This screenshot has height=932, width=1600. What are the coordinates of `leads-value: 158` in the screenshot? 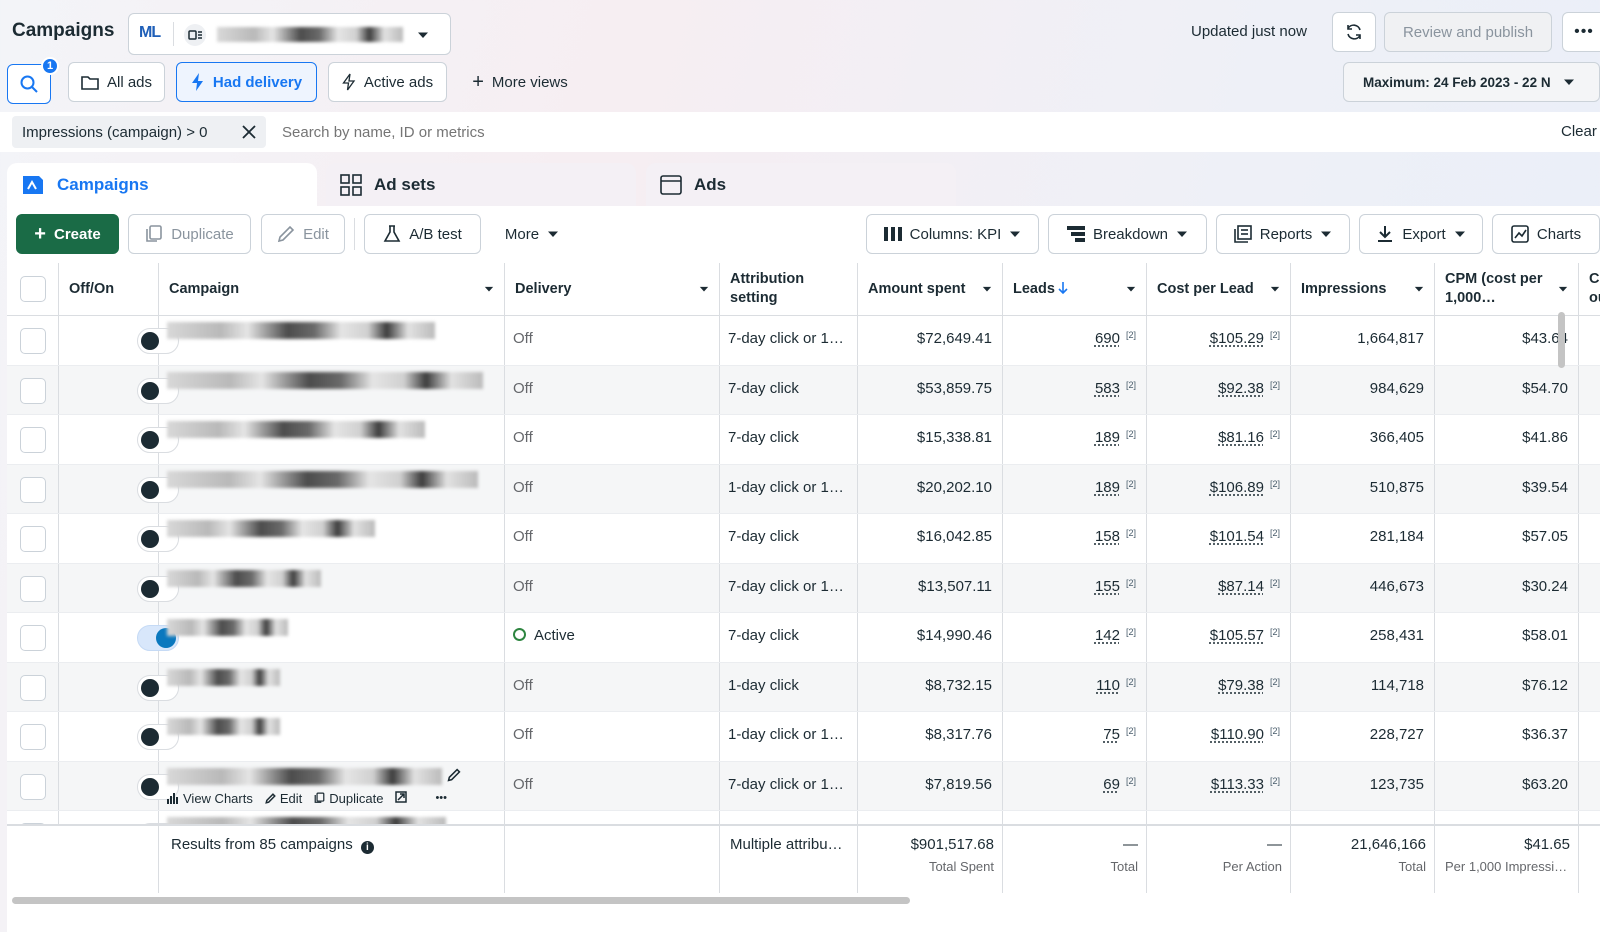 It's located at (1107, 536).